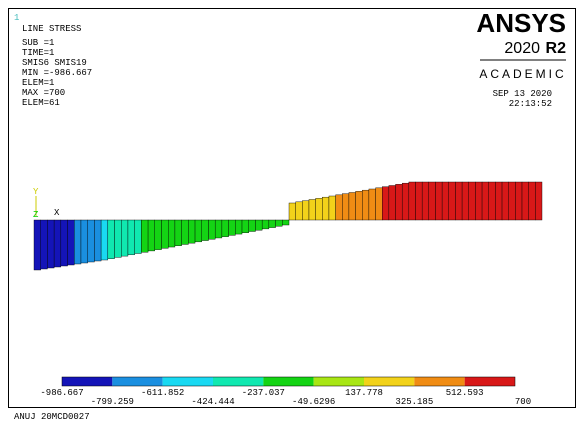  I want to click on legend-label: -49.6296, so click(313, 402).